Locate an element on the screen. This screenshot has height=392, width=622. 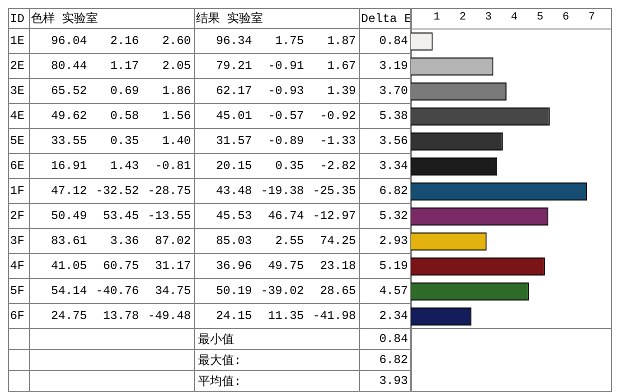
text: 74.25 is located at coordinates (337, 241).